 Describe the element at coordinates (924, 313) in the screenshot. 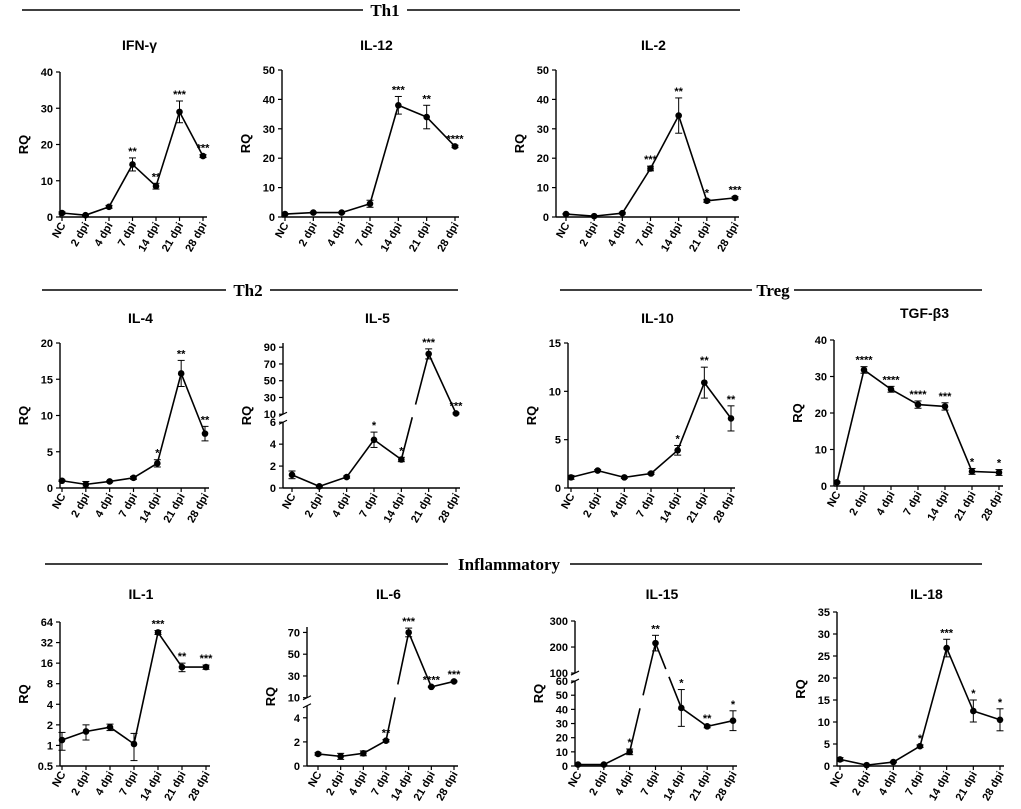

I see `chart-title: TGF-β3` at that location.